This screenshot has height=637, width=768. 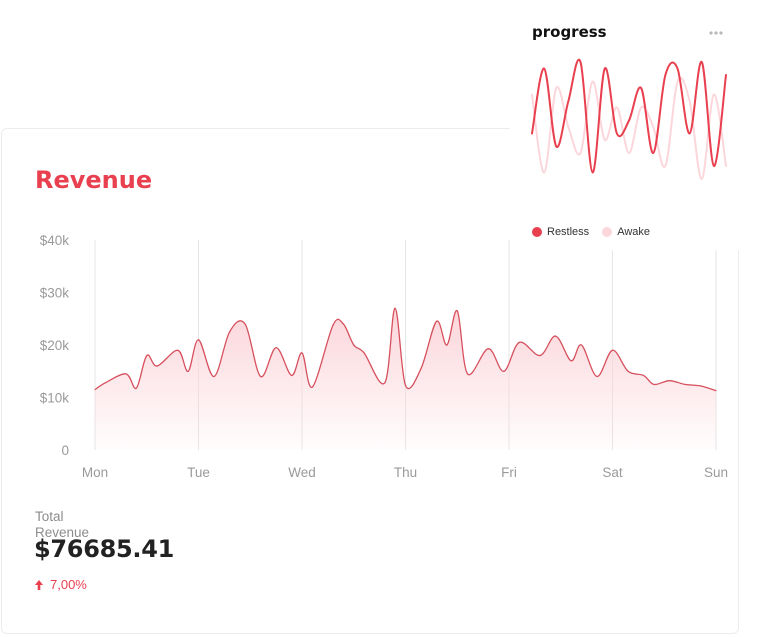 I want to click on progress-title: progress, so click(x=569, y=32).